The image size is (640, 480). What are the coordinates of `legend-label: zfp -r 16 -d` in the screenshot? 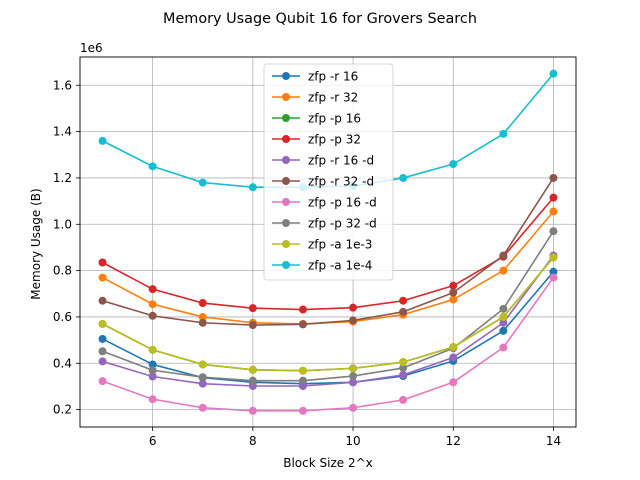 It's located at (341, 161).